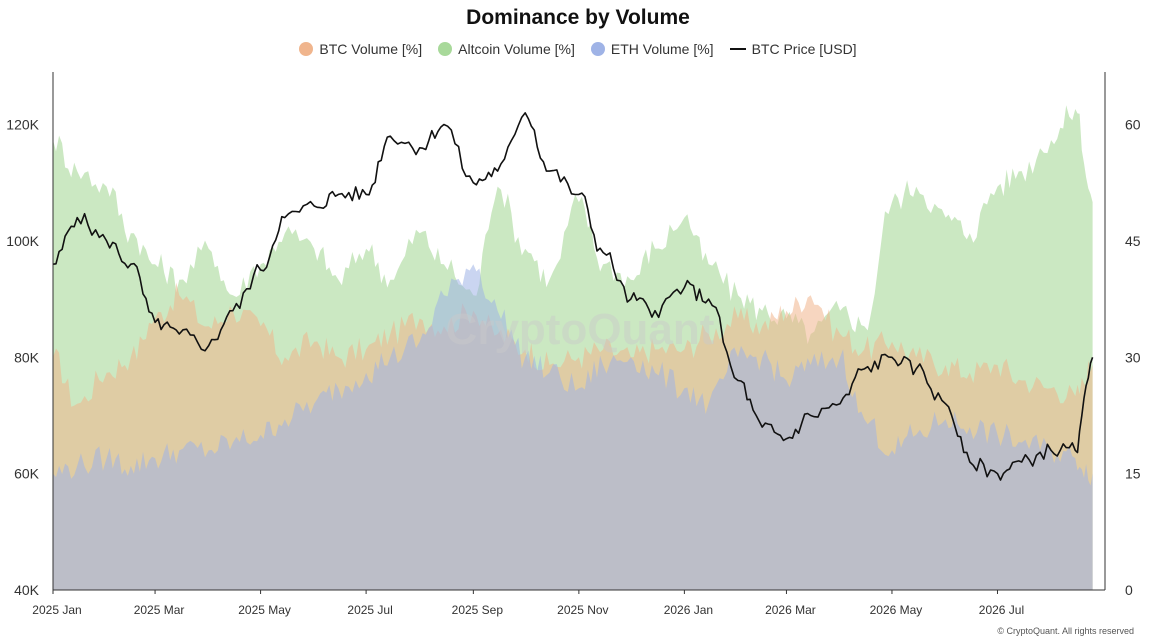  I want to click on y-left-tick-label: 120K, so click(22, 125).